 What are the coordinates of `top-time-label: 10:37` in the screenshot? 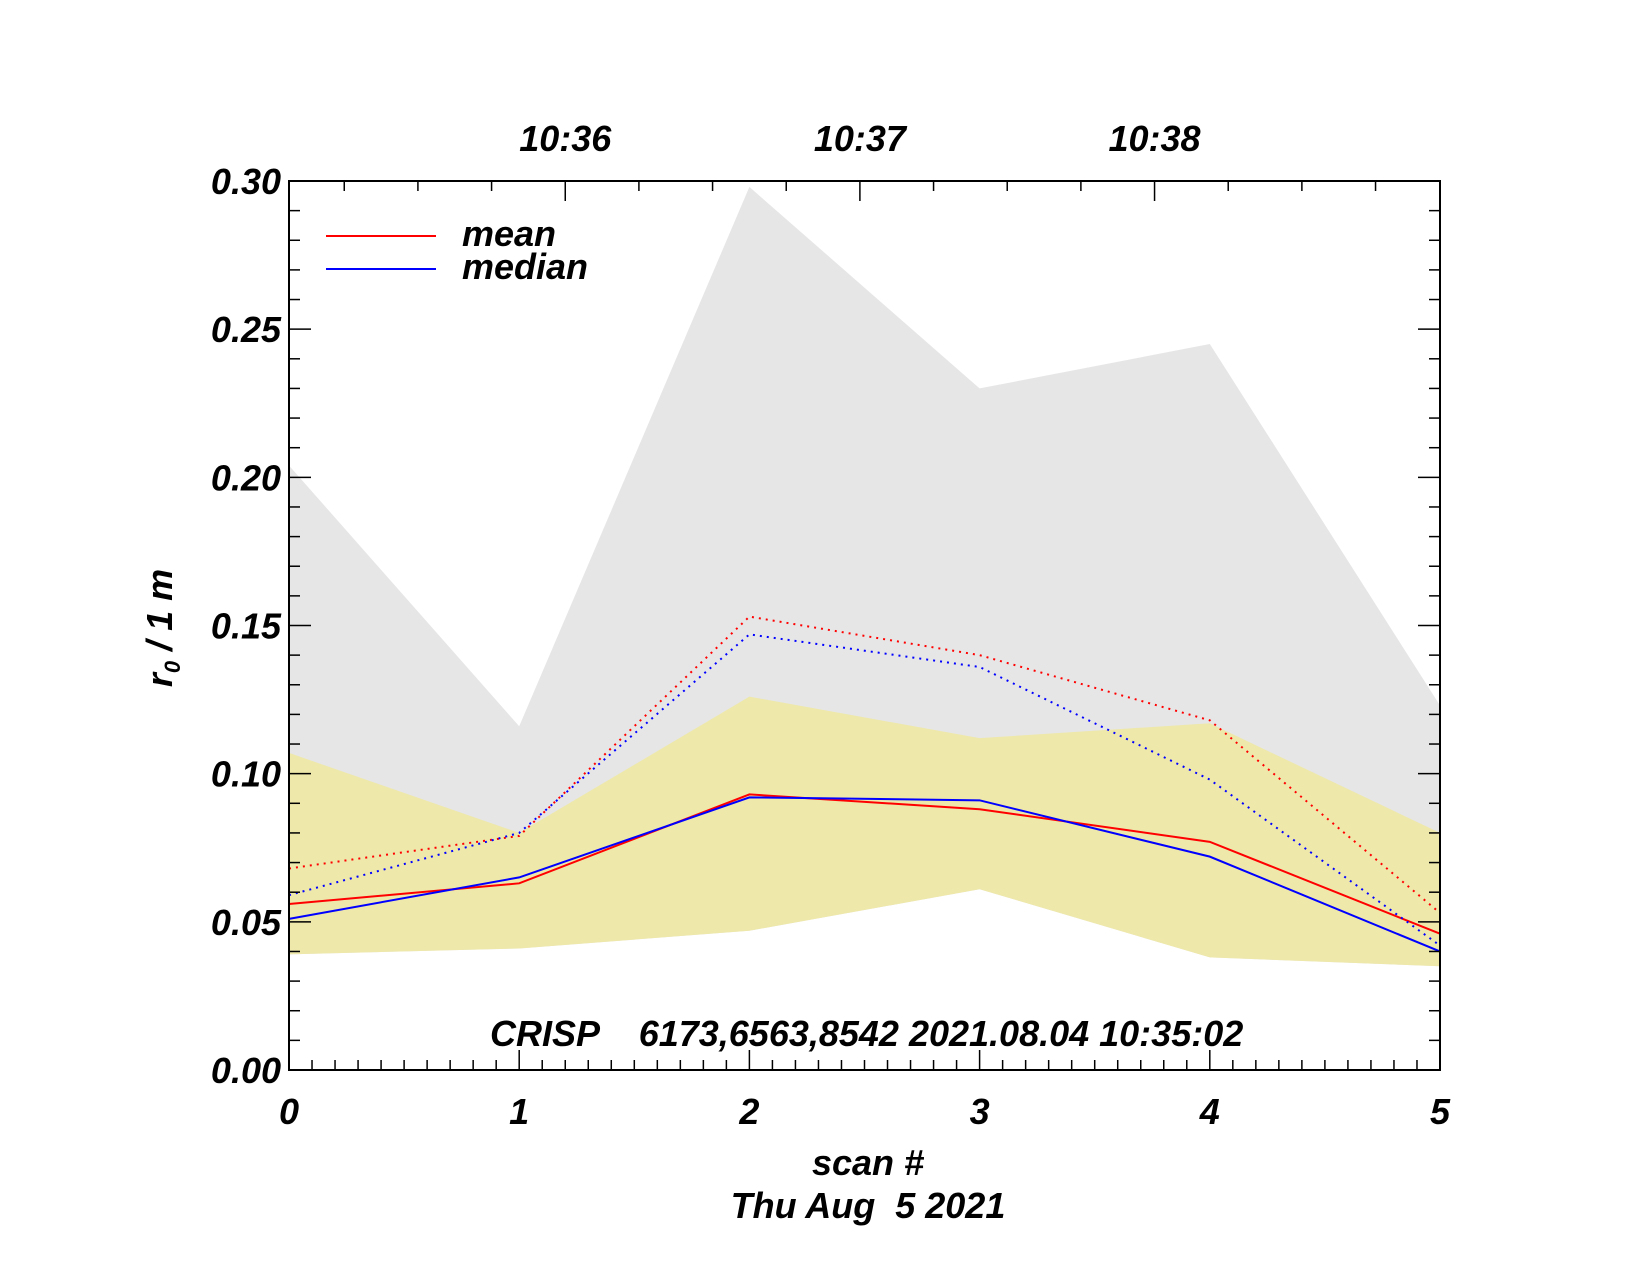 It's located at (861, 138).